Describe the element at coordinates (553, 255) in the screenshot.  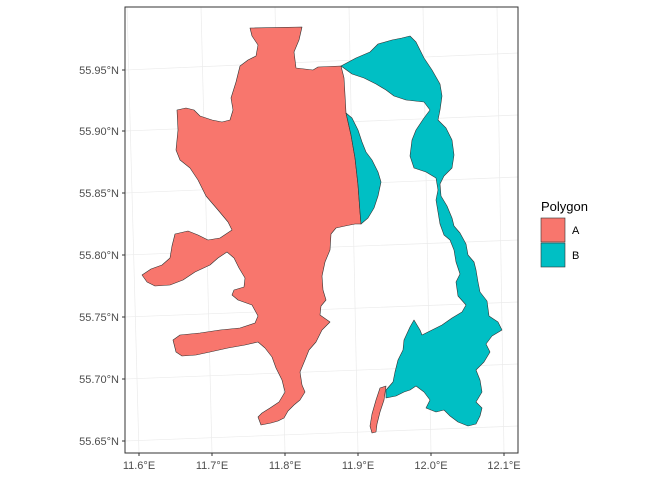
I see `legend-key-b` at that location.